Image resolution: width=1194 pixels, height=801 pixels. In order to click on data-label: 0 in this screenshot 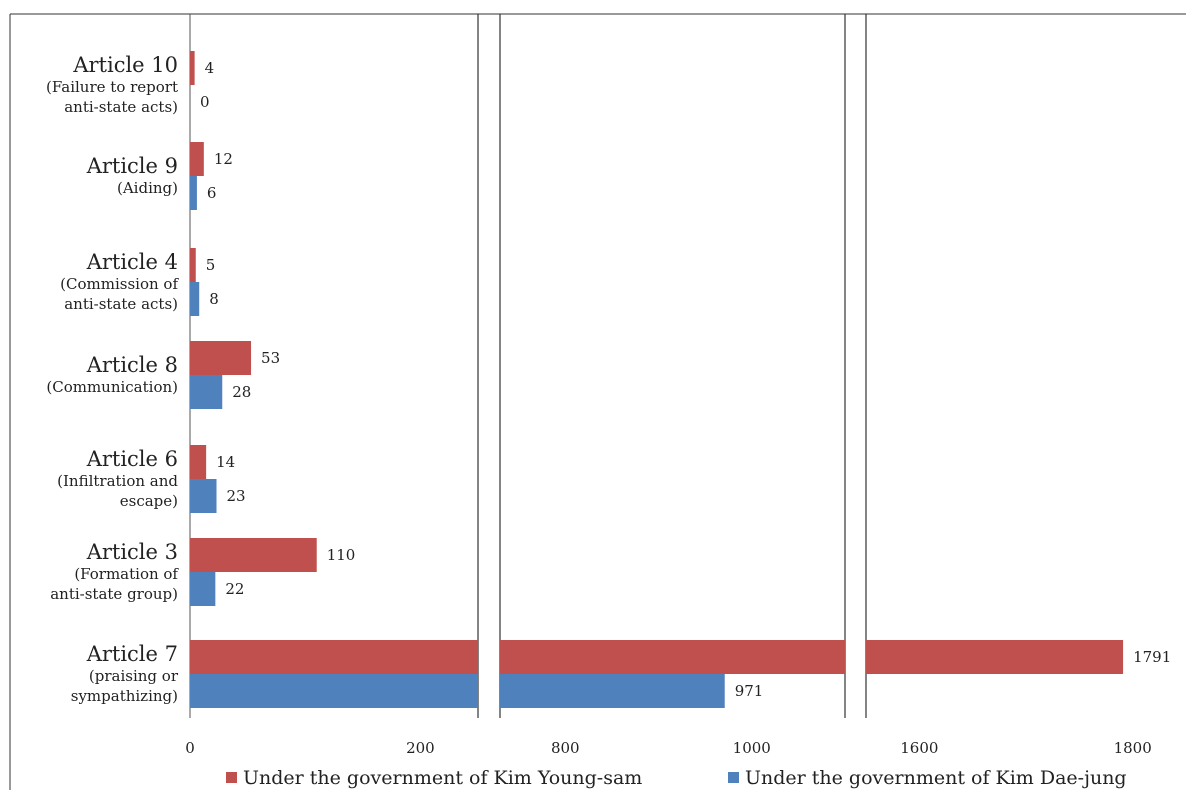, I will do `click(205, 102)`.